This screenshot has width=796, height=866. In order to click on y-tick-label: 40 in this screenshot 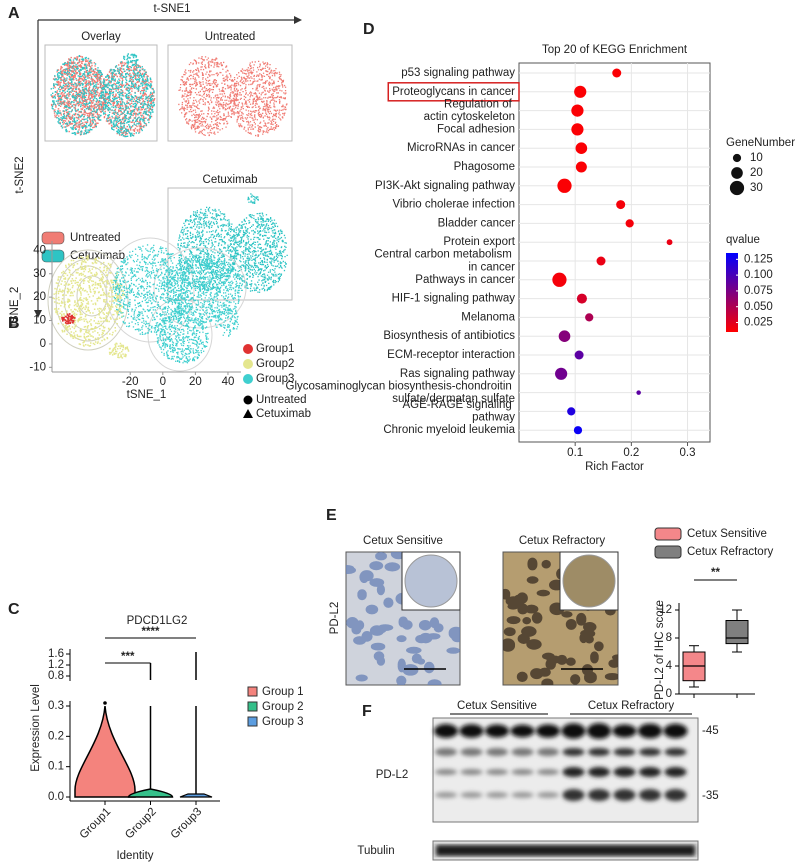, I will do `click(39, 250)`.